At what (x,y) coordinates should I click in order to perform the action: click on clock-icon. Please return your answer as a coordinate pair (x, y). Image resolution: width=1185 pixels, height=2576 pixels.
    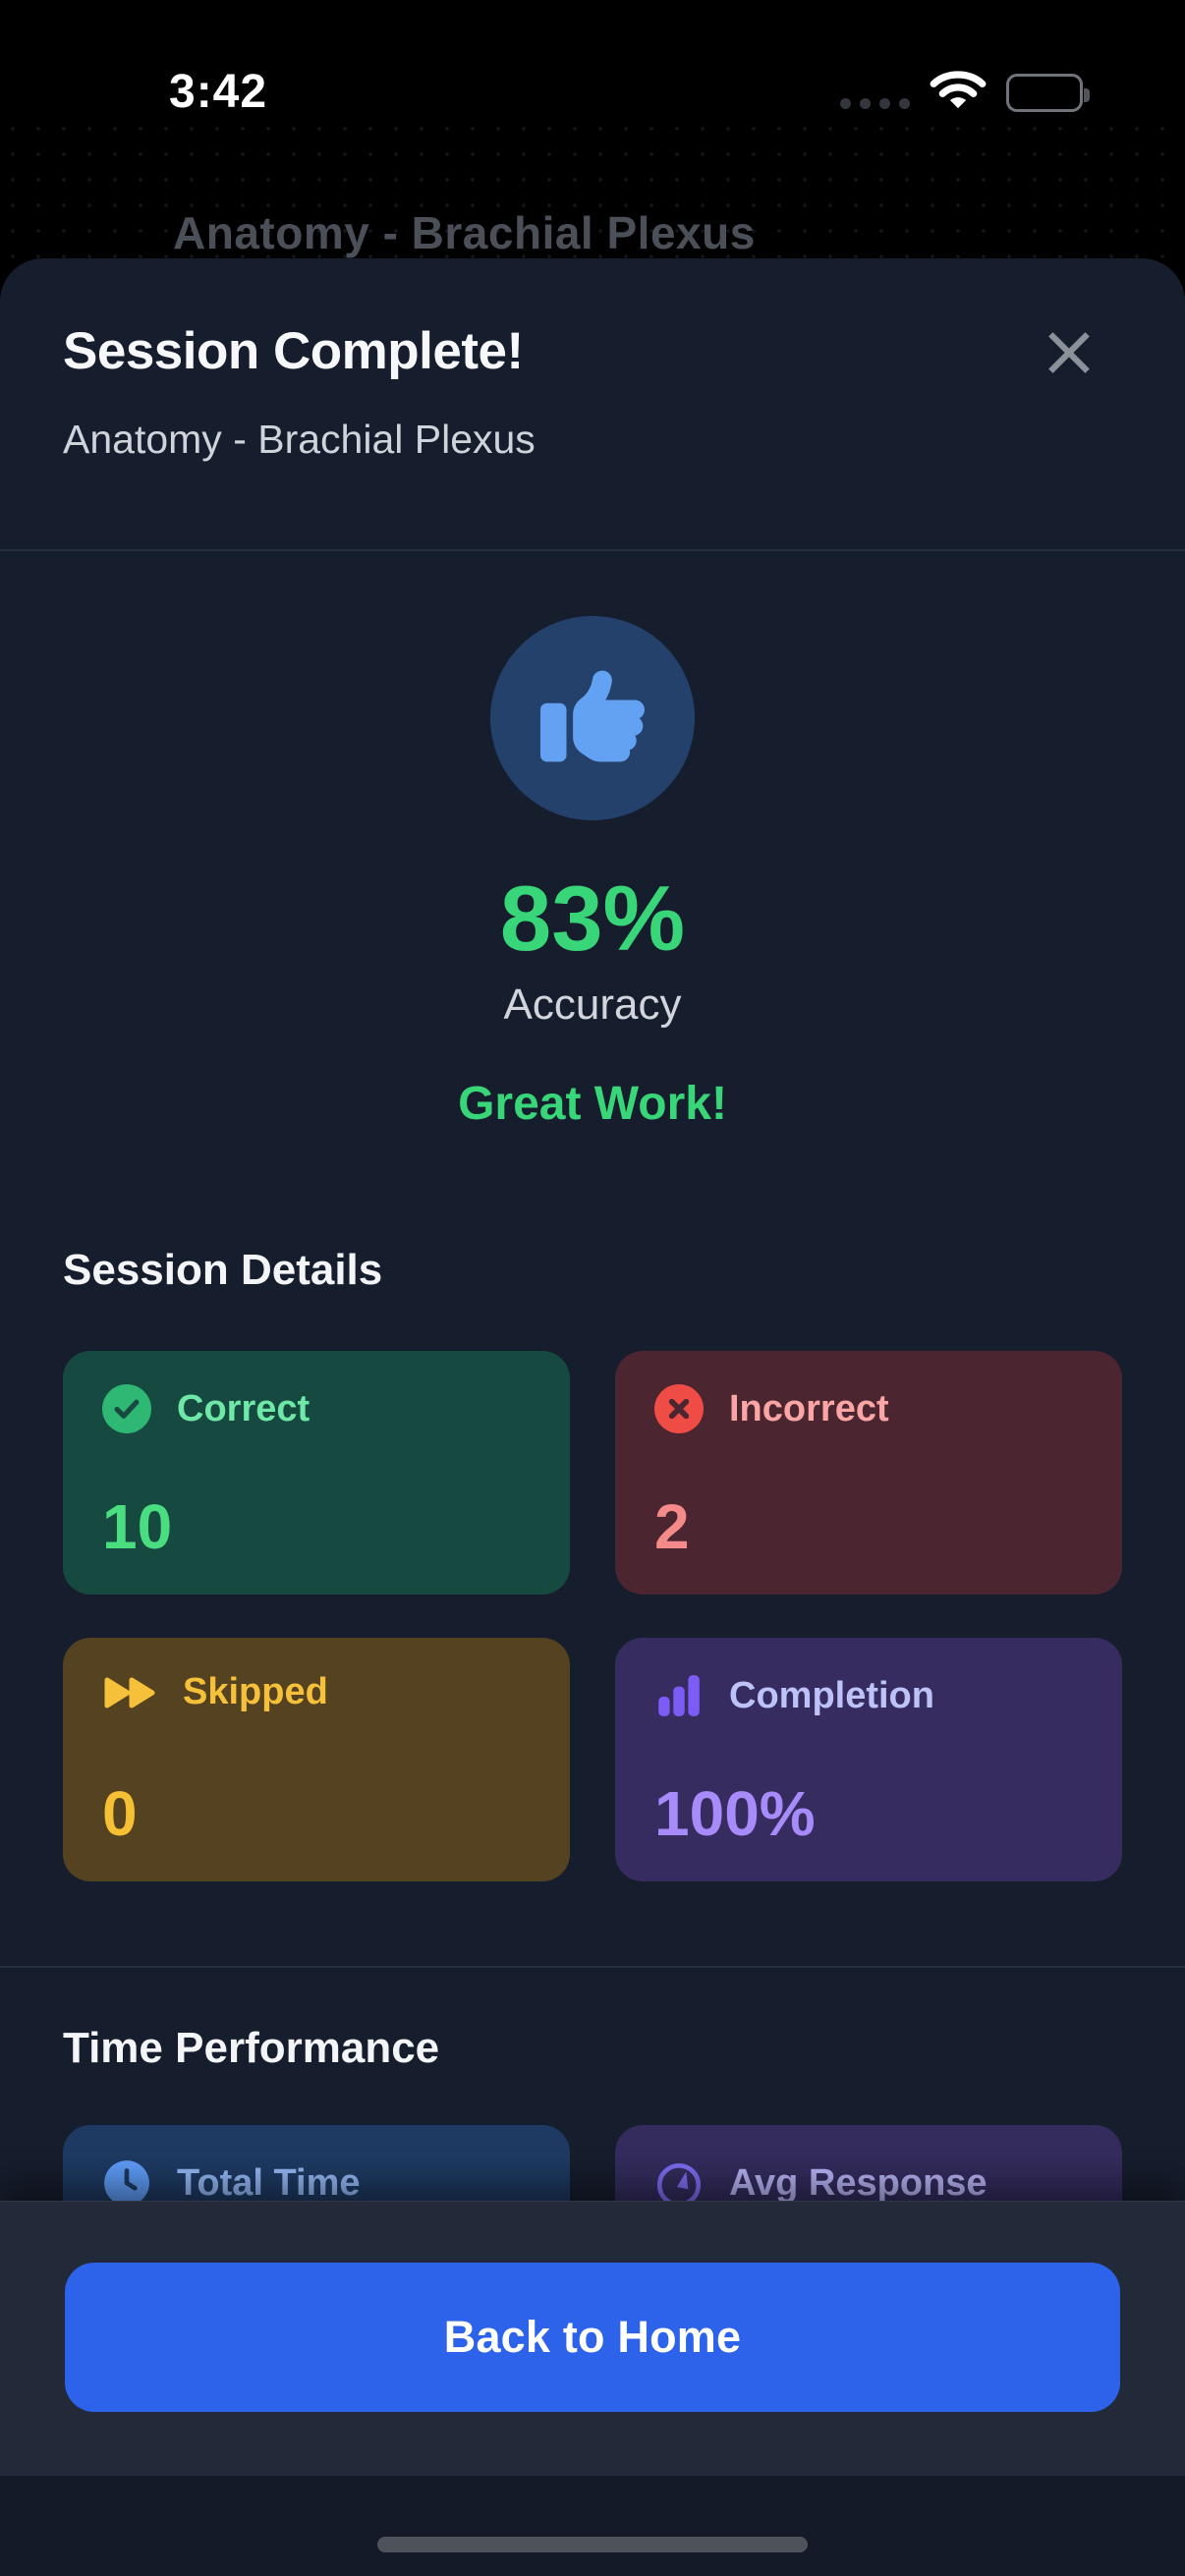
    Looking at the image, I should click on (127, 2183).